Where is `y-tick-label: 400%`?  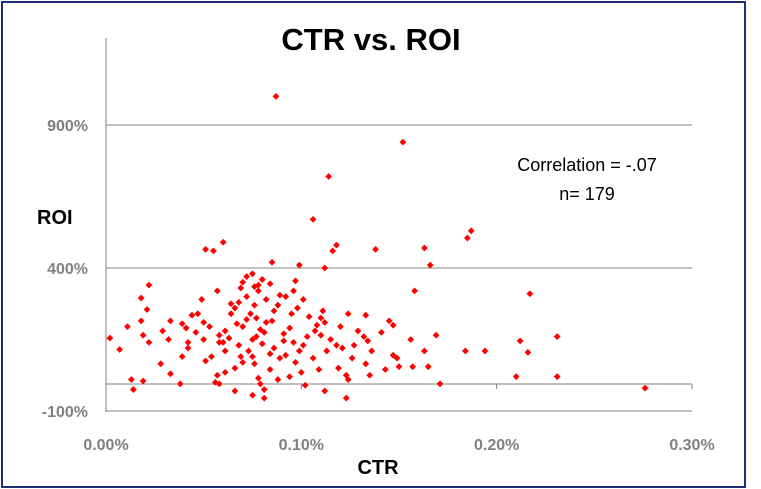
y-tick-label: 400% is located at coordinates (67, 269).